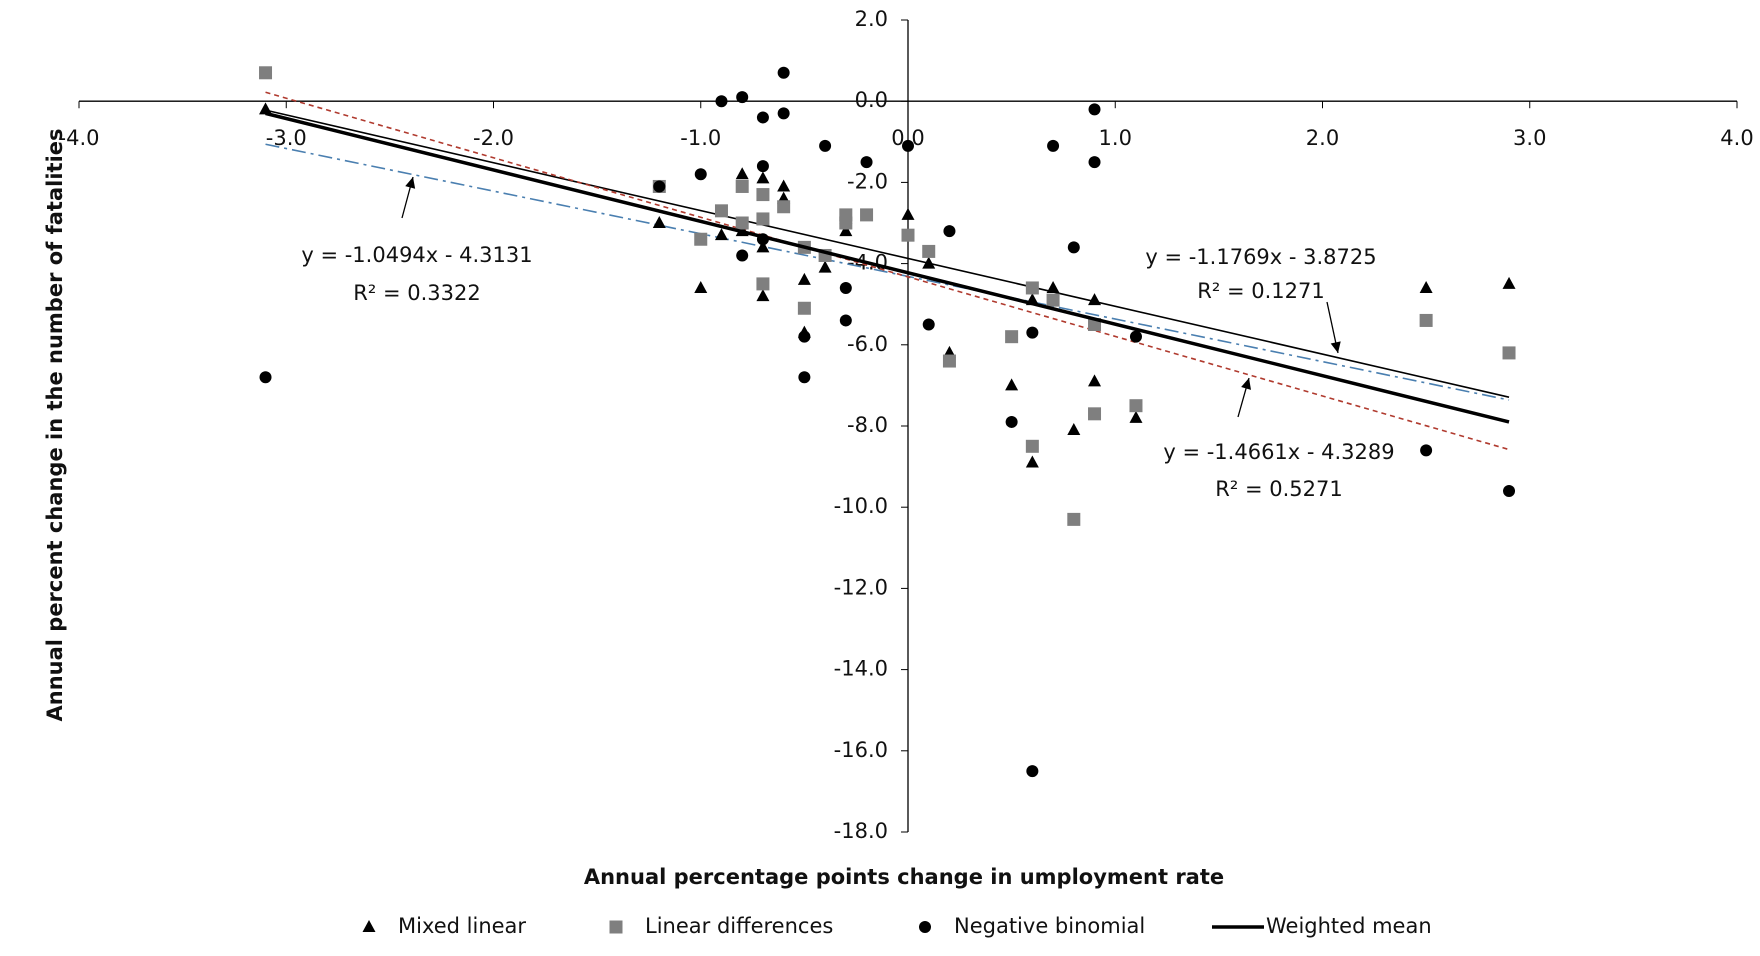  What do you see at coordinates (867, 344) in the screenshot?
I see `y-tick-label: -6.0` at bounding box center [867, 344].